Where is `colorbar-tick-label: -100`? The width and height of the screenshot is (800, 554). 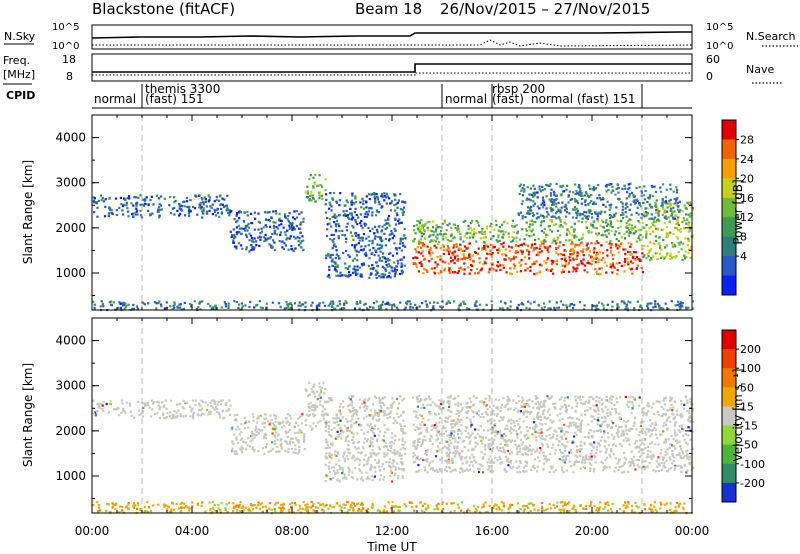
colorbar-tick-label: -100 is located at coordinates (752, 464).